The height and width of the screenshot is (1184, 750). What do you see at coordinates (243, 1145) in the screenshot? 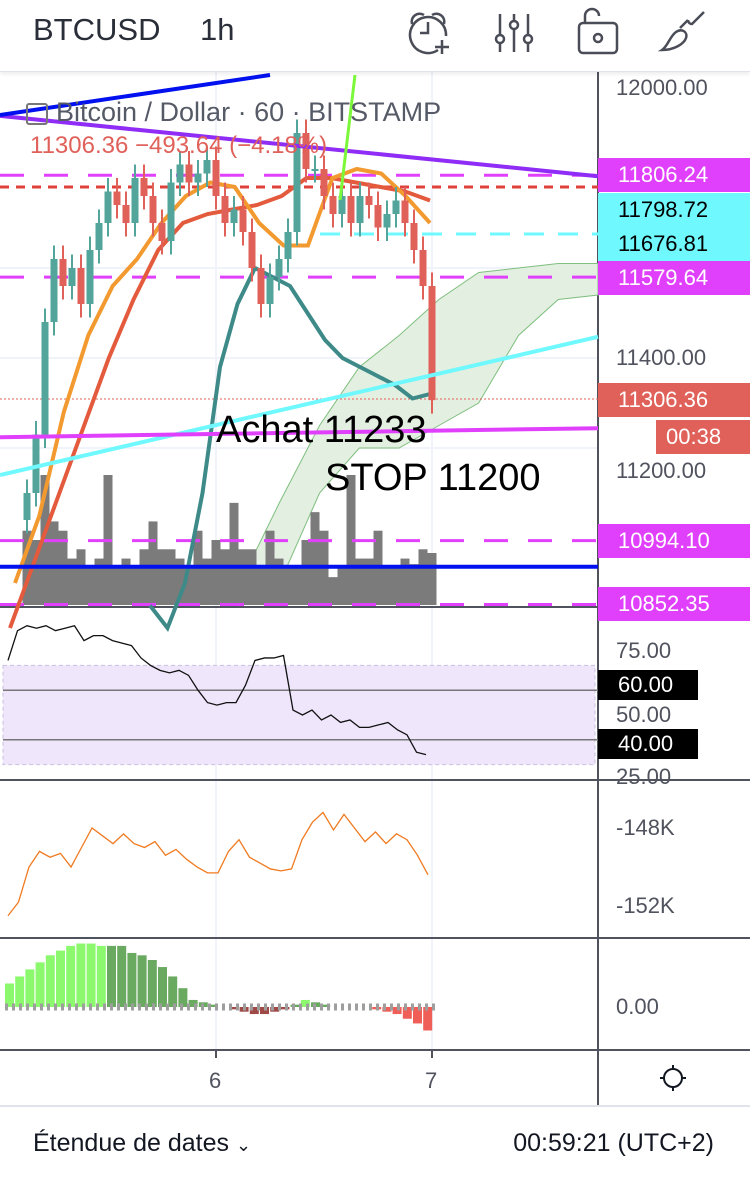
I see `chevron-down-icon: ⌄` at bounding box center [243, 1145].